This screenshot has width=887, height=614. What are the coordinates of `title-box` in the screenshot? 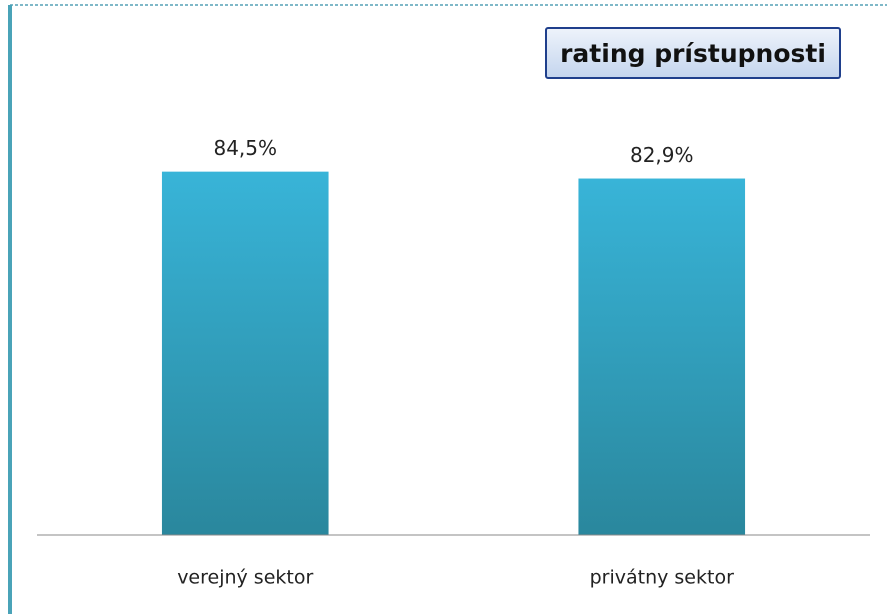 It's located at (693, 53).